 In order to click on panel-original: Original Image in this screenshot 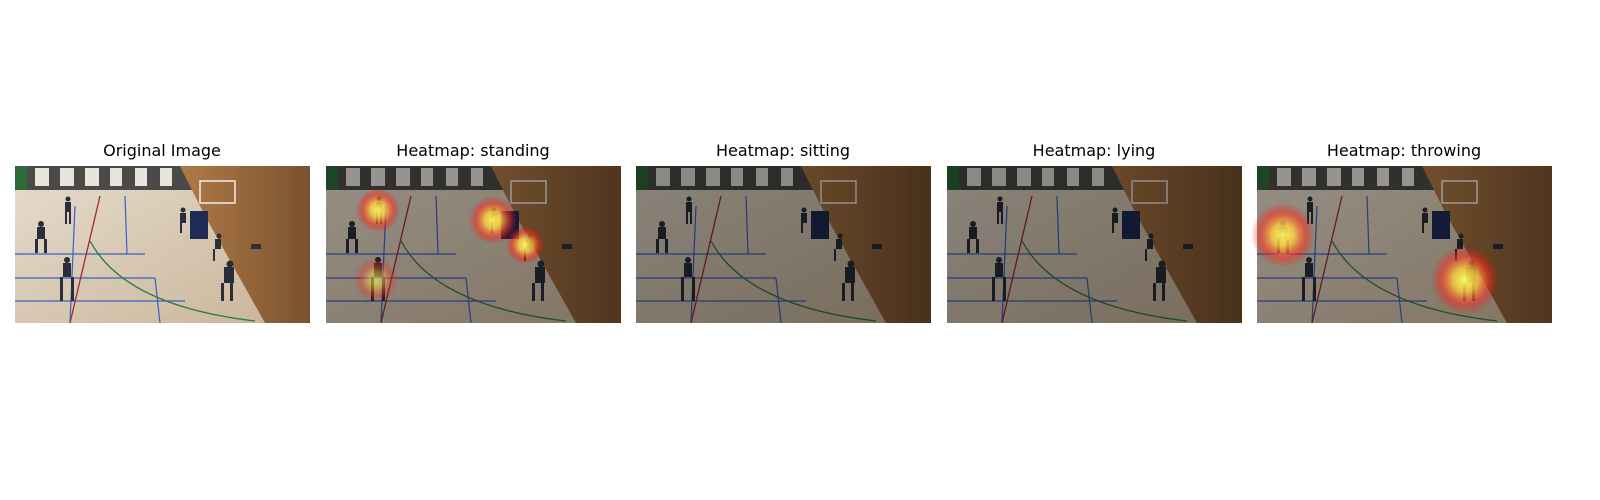, I will do `click(162, 232)`.